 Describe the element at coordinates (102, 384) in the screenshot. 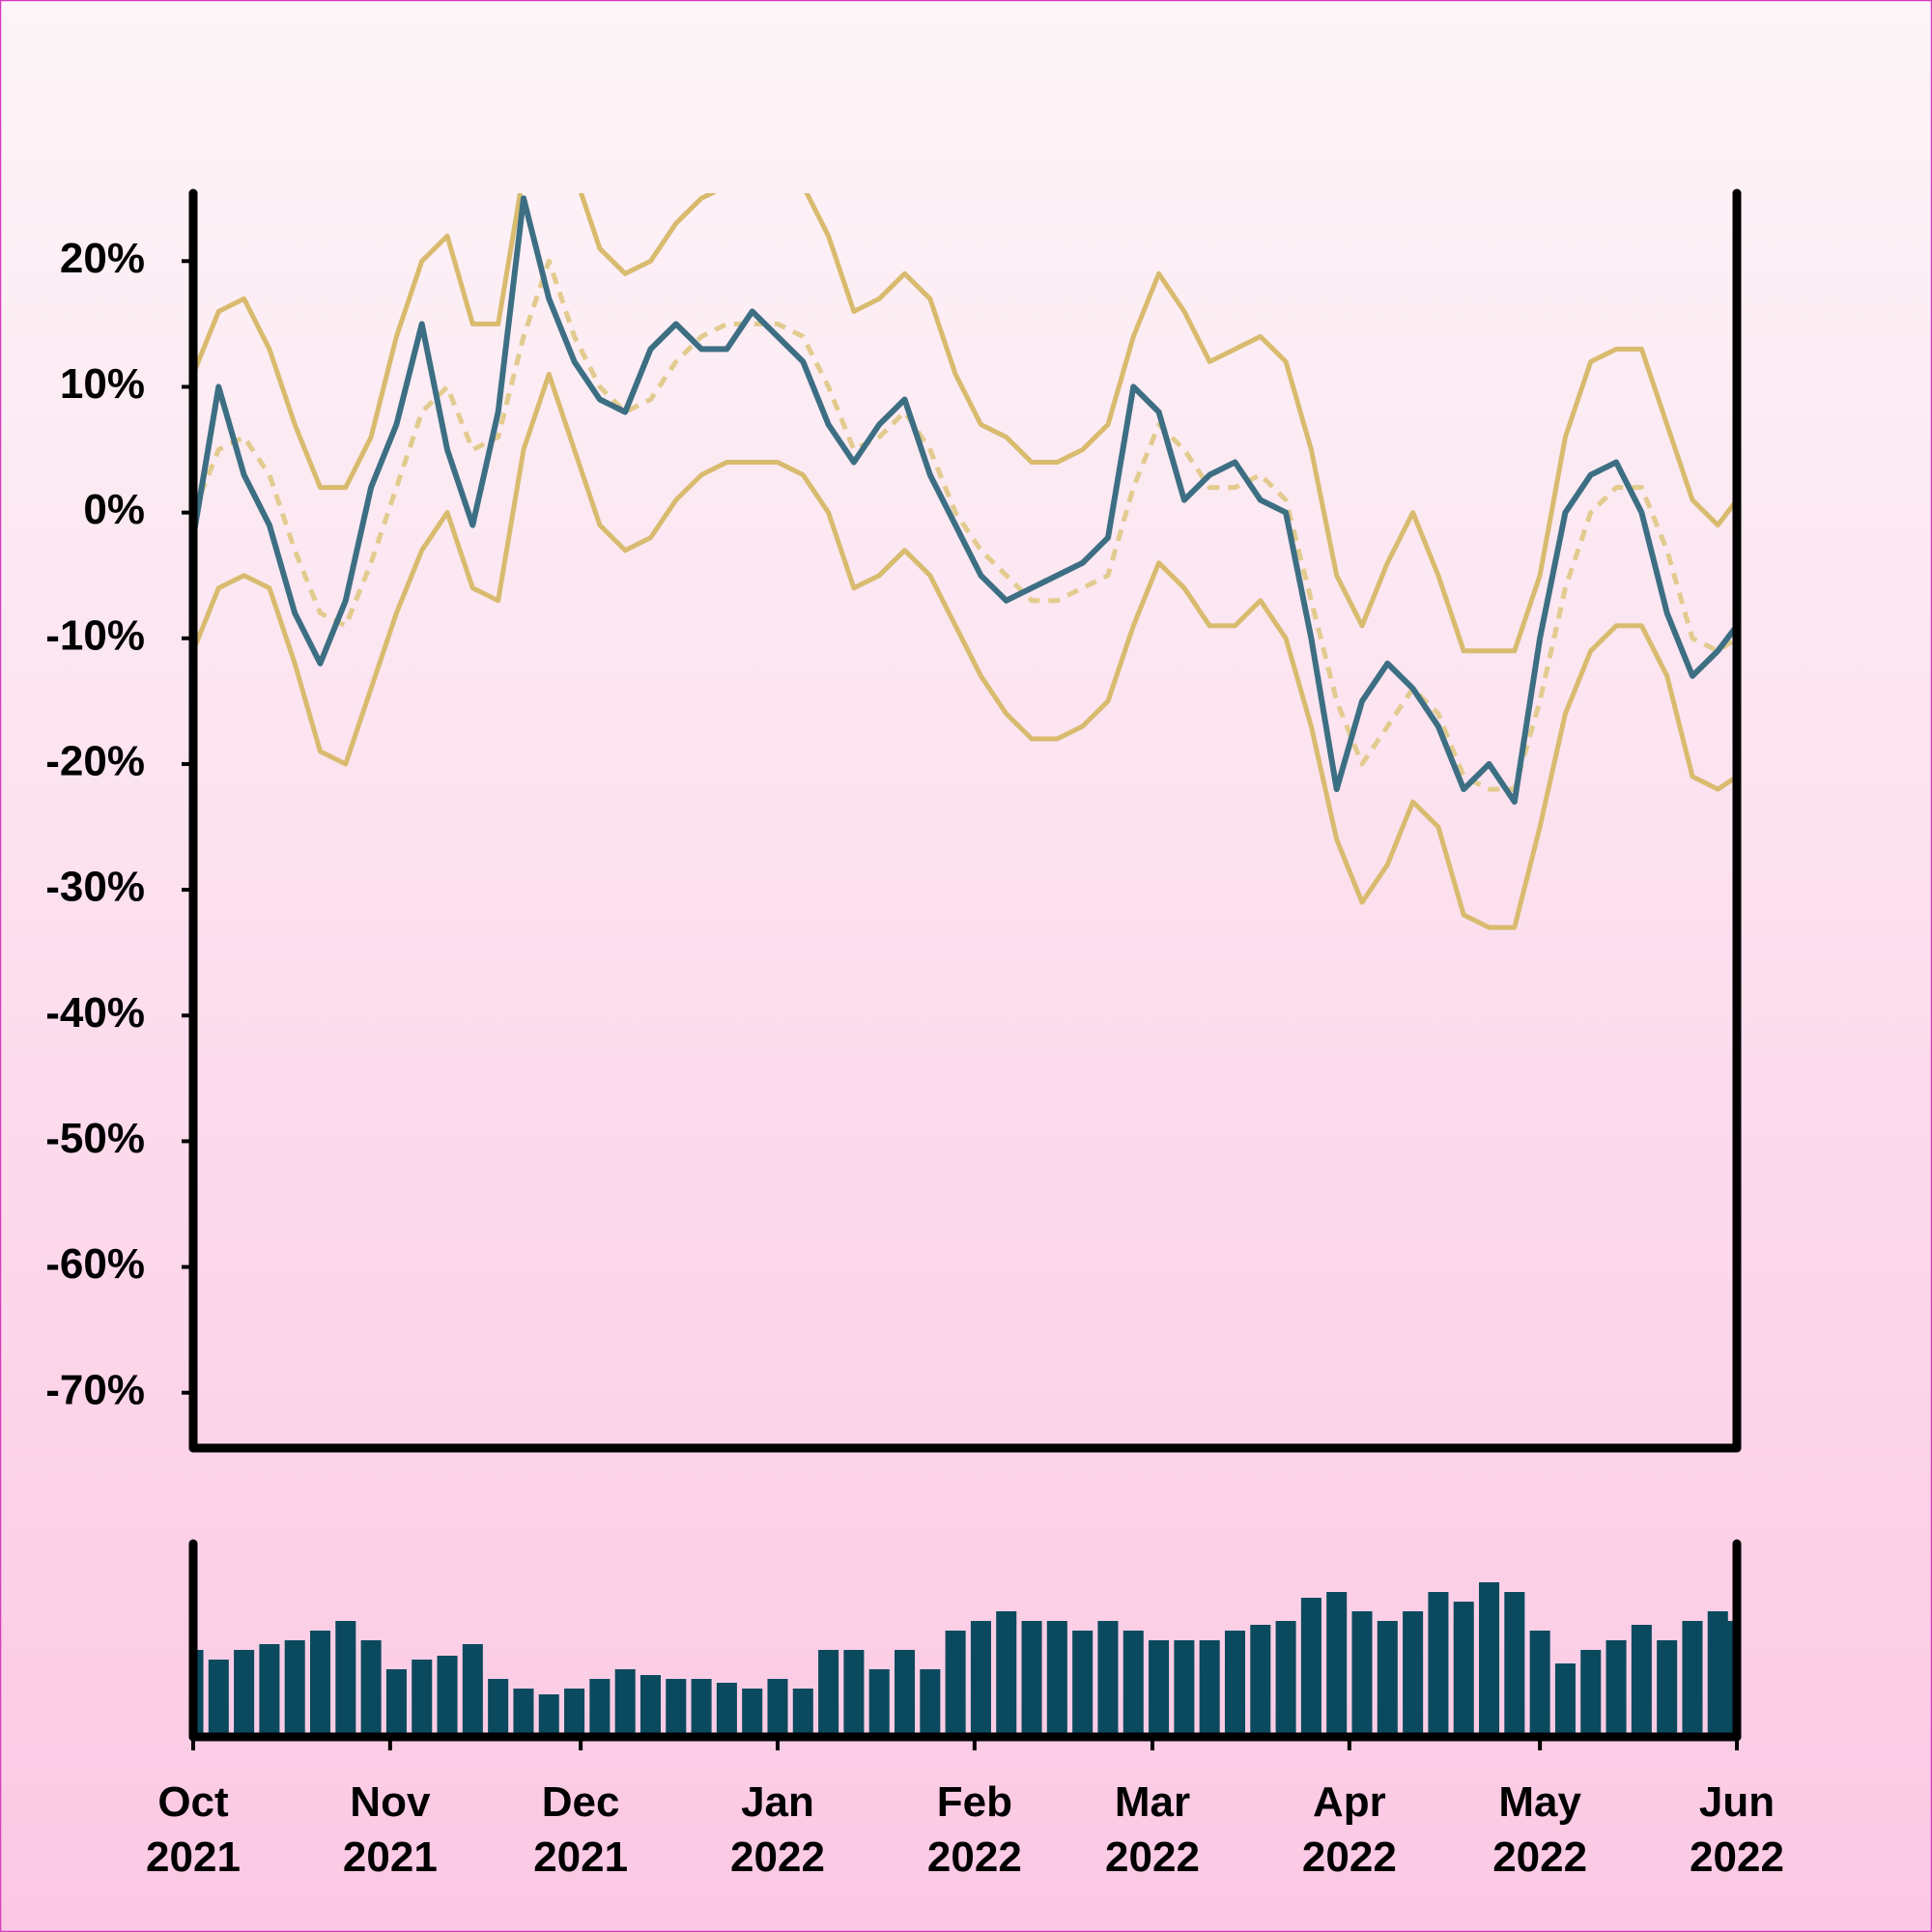

I see `y-tick-label: 10%` at that location.